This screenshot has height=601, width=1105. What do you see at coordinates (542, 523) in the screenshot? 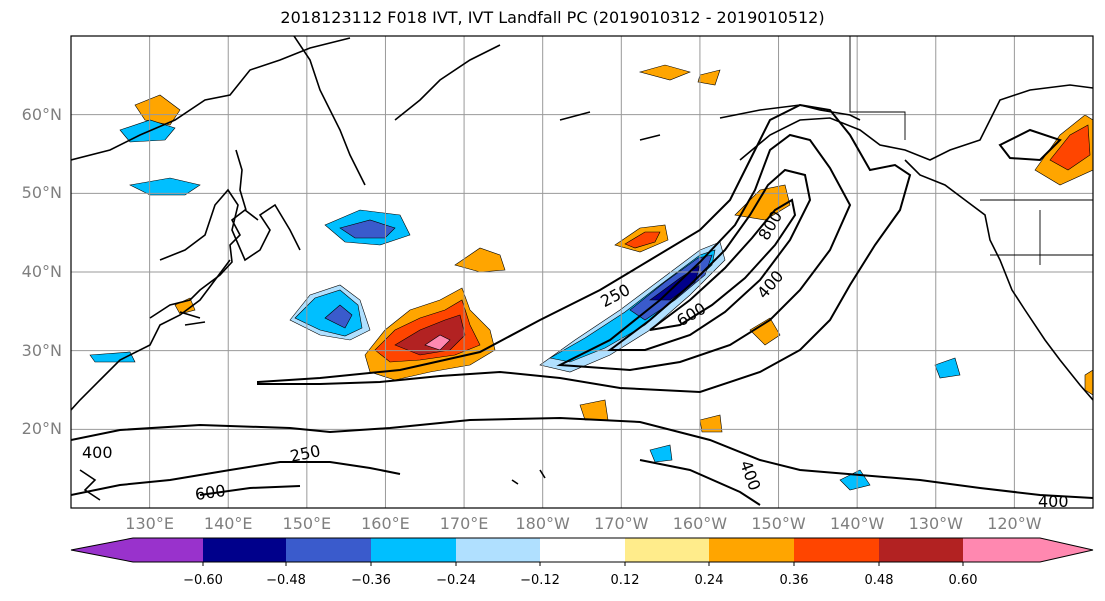
I see `longitude-label: 180°W` at bounding box center [542, 523].